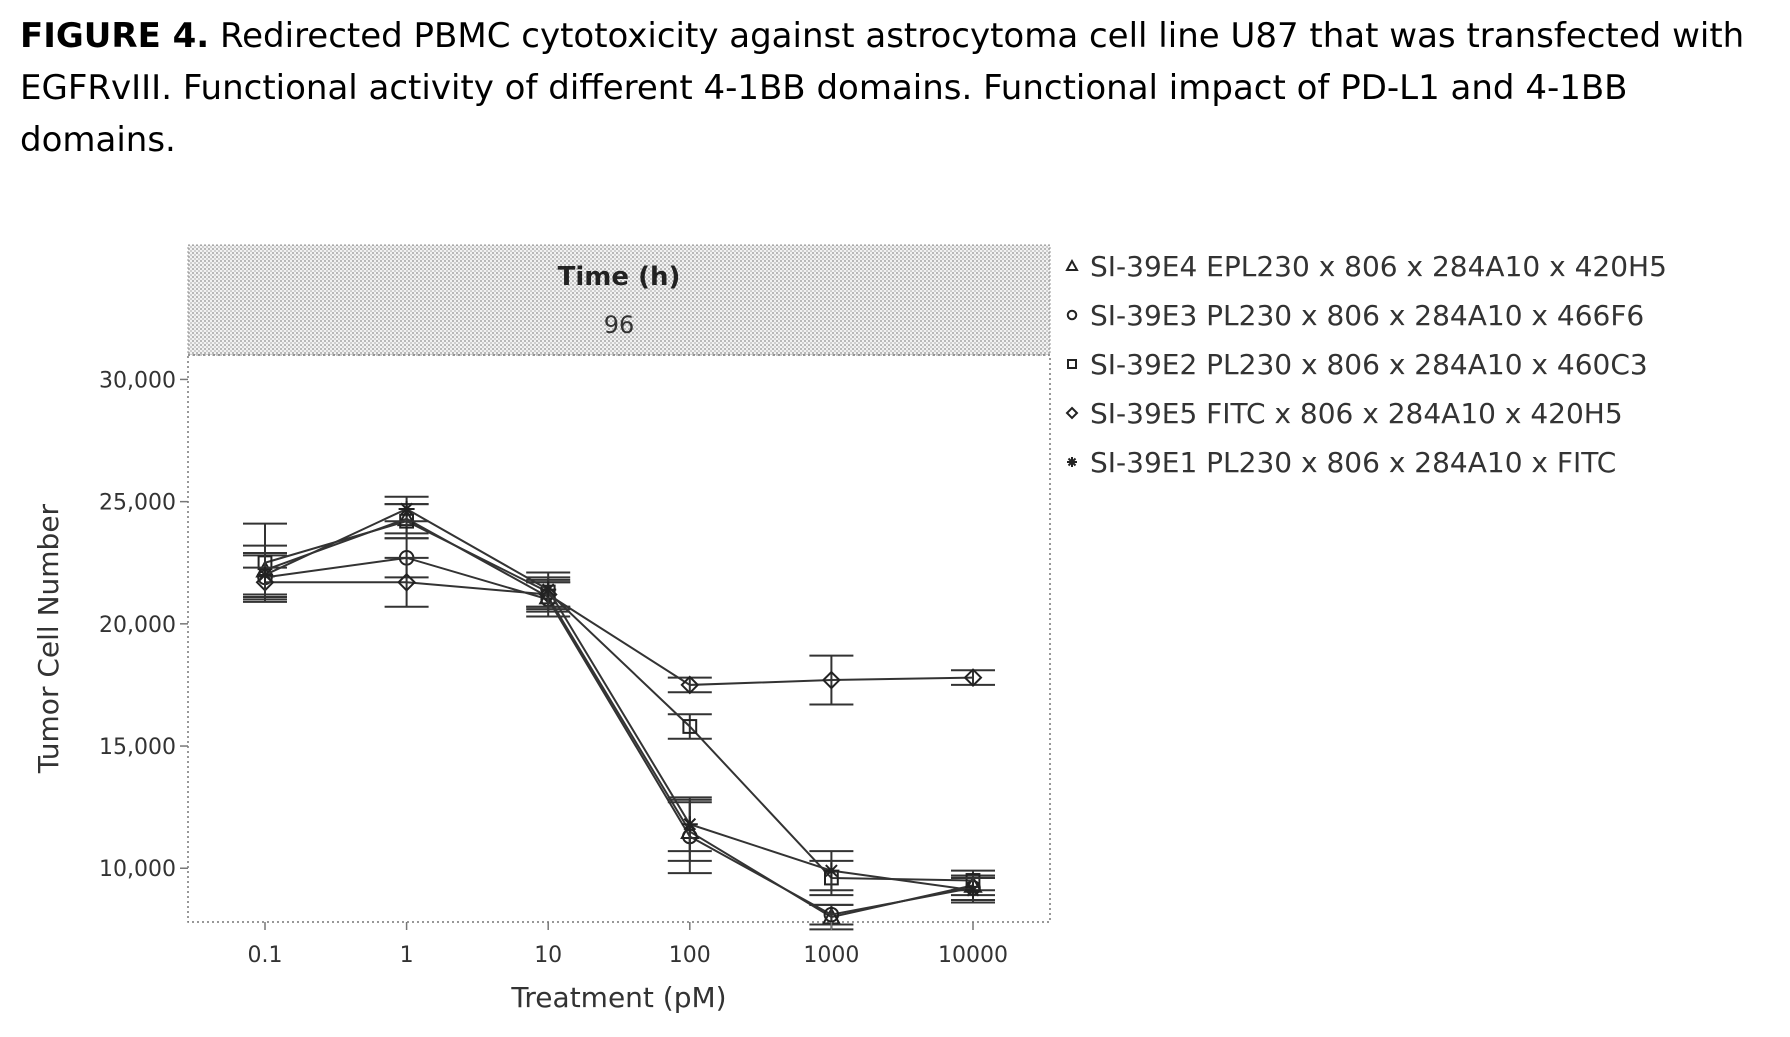 This screenshot has width=1790, height=1037. What do you see at coordinates (48, 638) in the screenshot?
I see `y-axis-title: Tumor Cell Number` at bounding box center [48, 638].